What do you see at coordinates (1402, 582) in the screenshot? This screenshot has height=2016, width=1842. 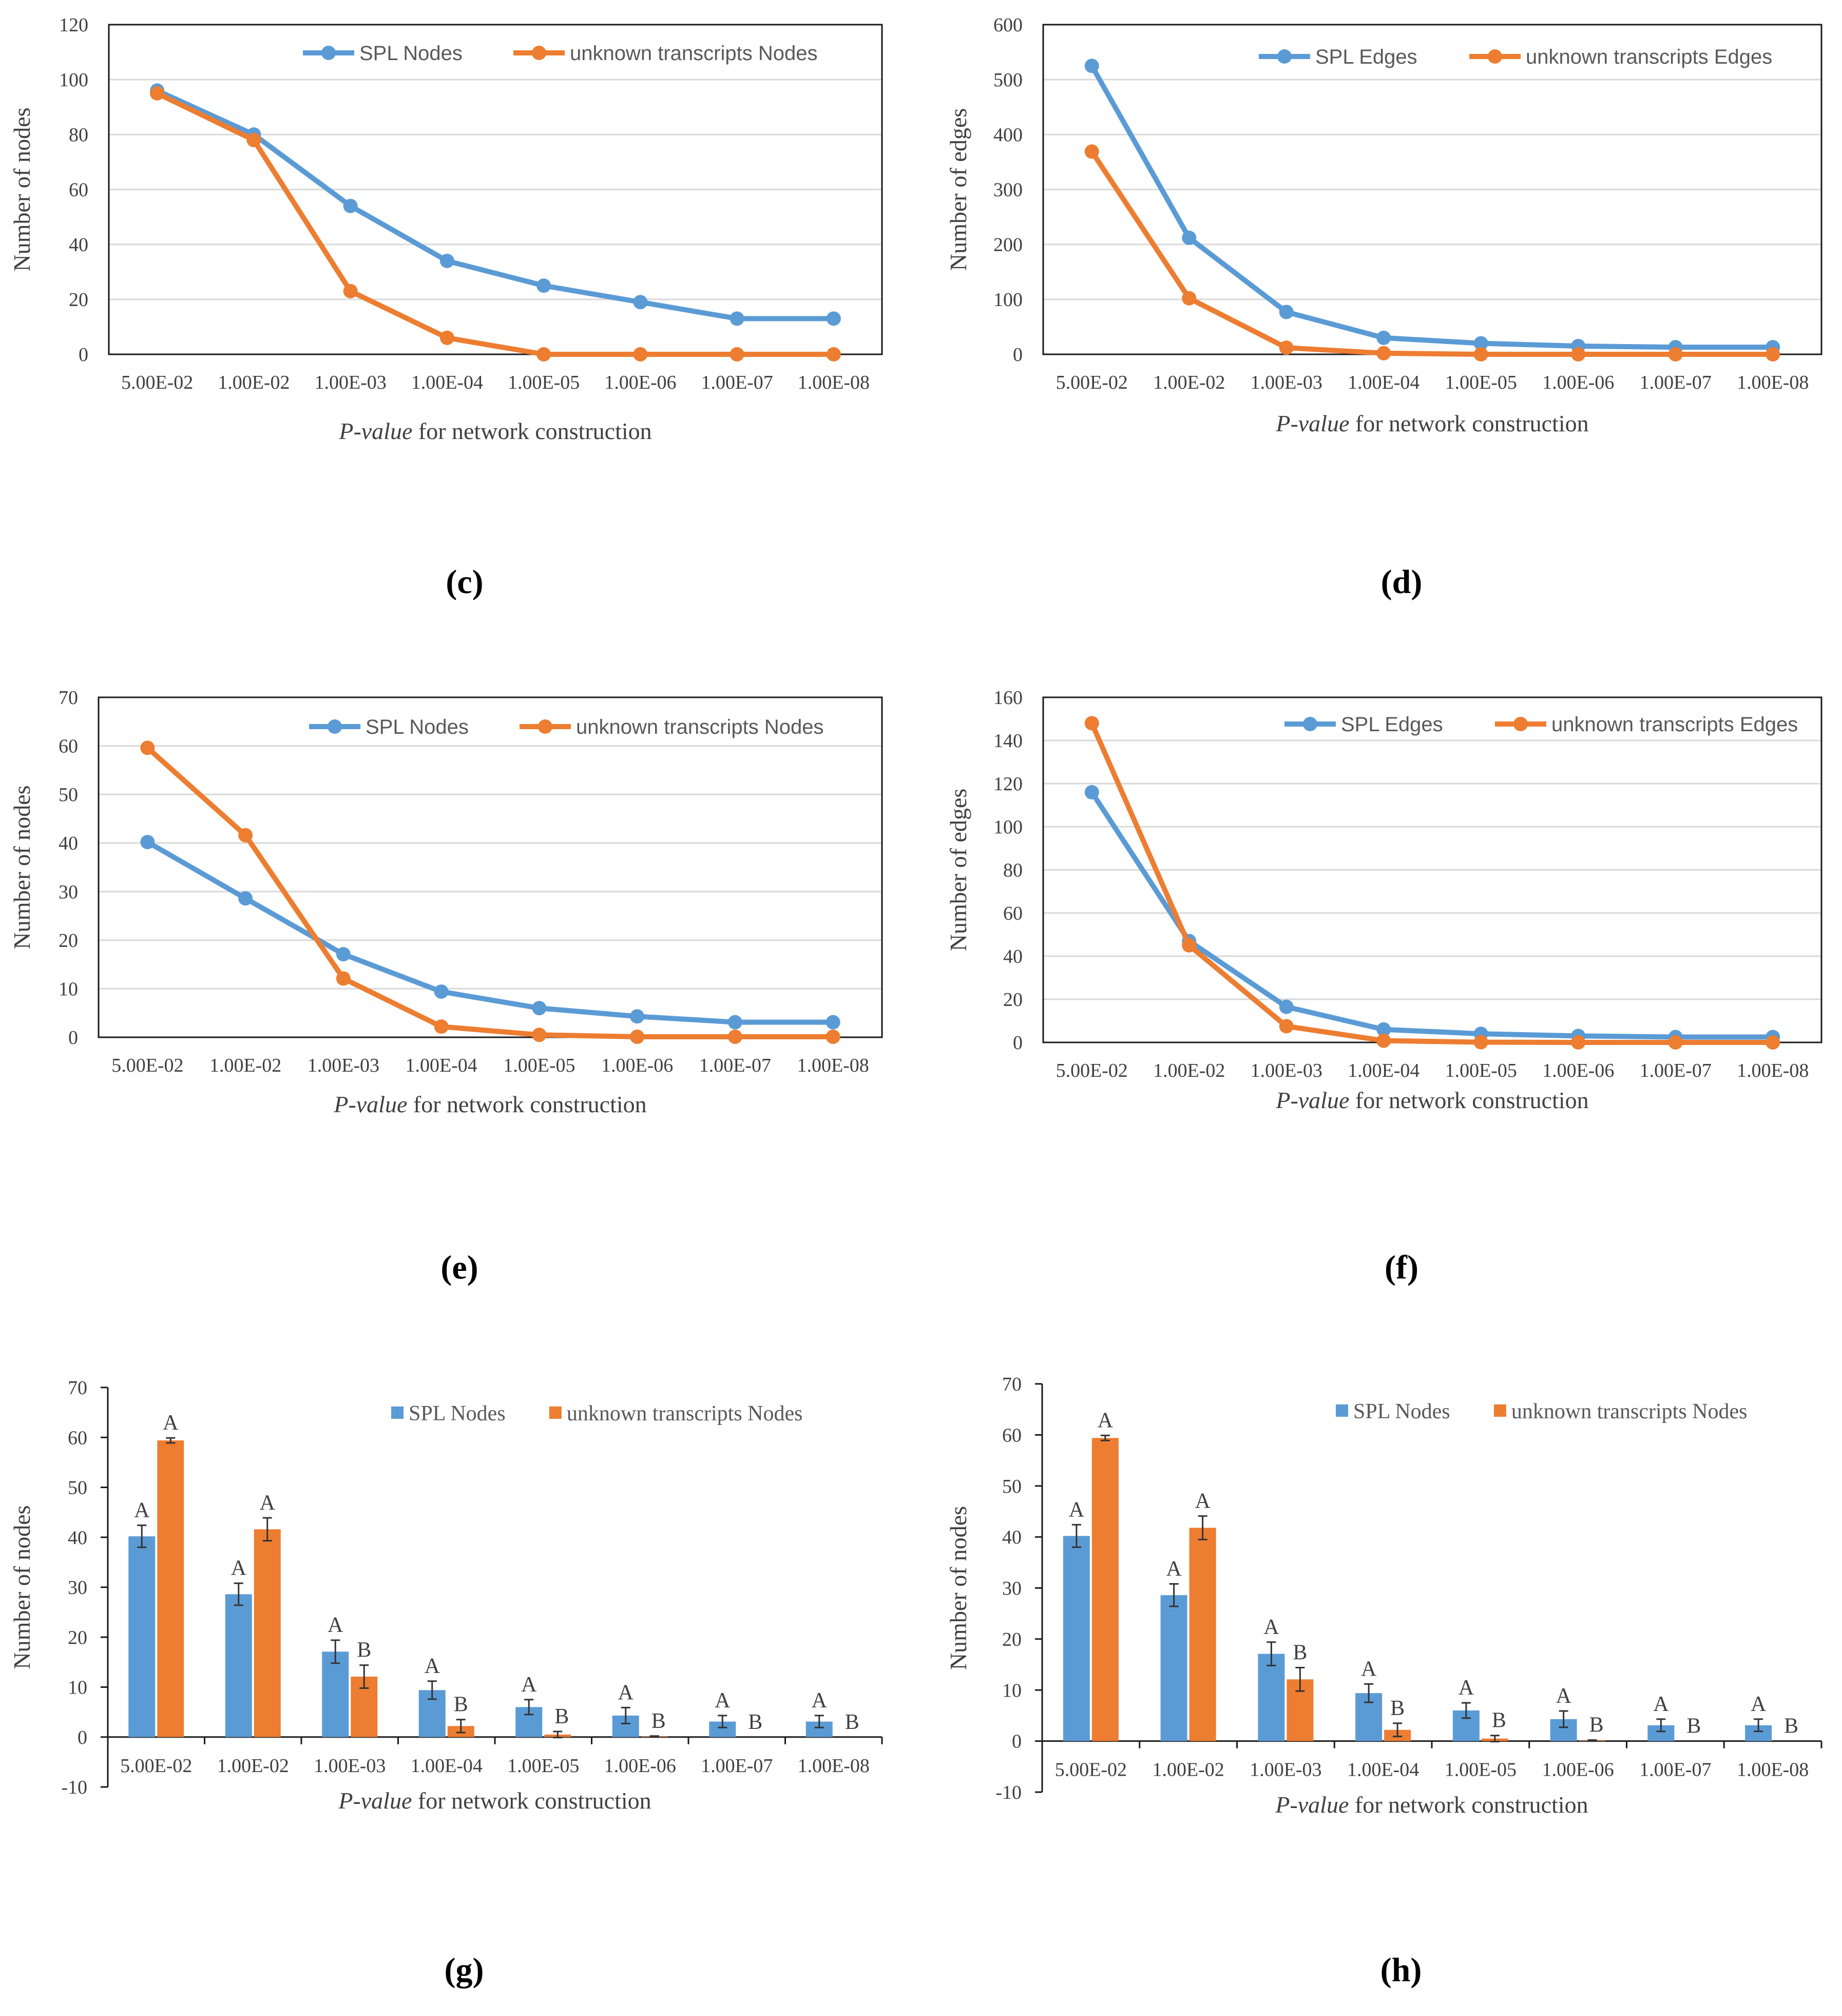 I see `panel-label: (d)` at bounding box center [1402, 582].